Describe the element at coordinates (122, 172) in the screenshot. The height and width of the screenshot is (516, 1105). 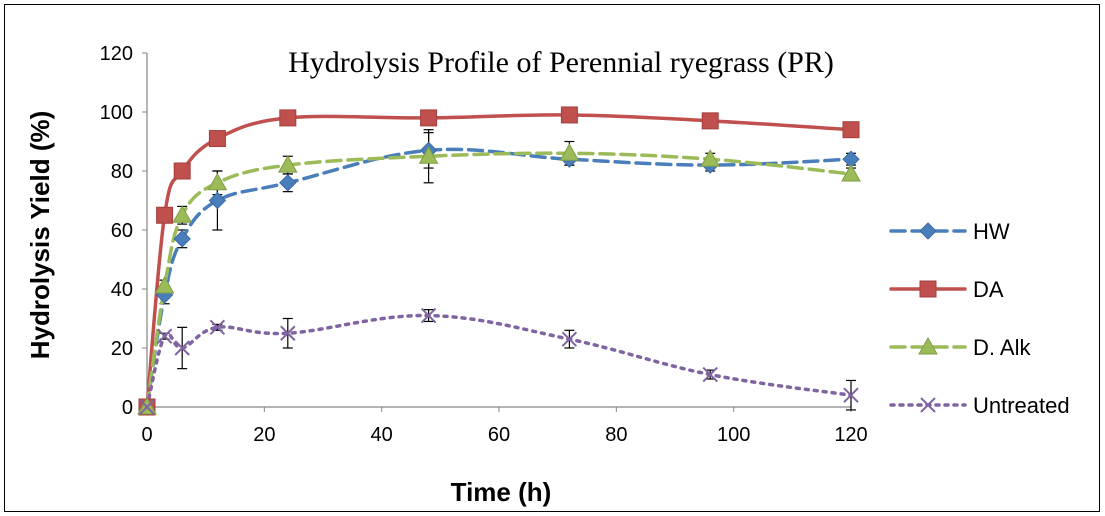
I see `y-tick-label: 80` at that location.